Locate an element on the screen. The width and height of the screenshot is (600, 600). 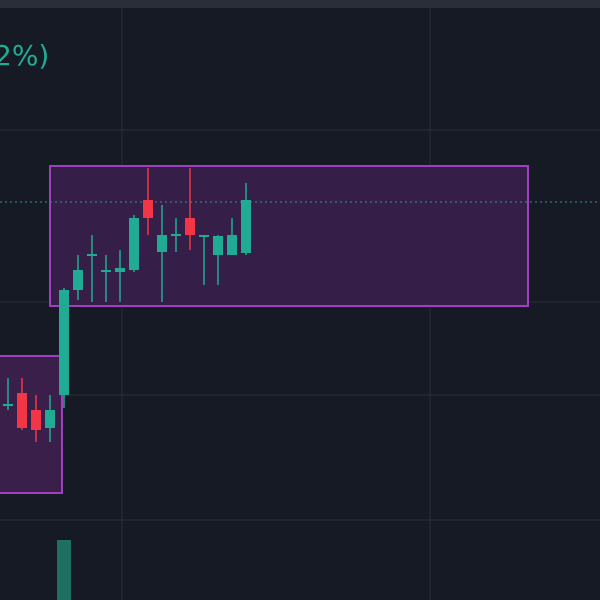
volume-bar is located at coordinates (64, 570).